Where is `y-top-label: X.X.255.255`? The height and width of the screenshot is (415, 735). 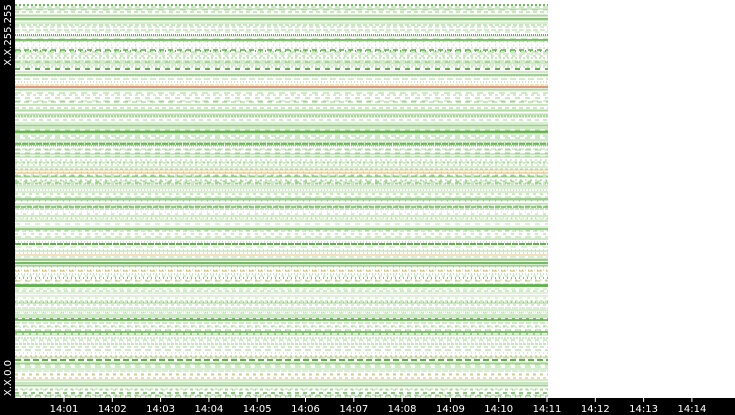
y-top-label: X.X.255.255 is located at coordinates (8, 34).